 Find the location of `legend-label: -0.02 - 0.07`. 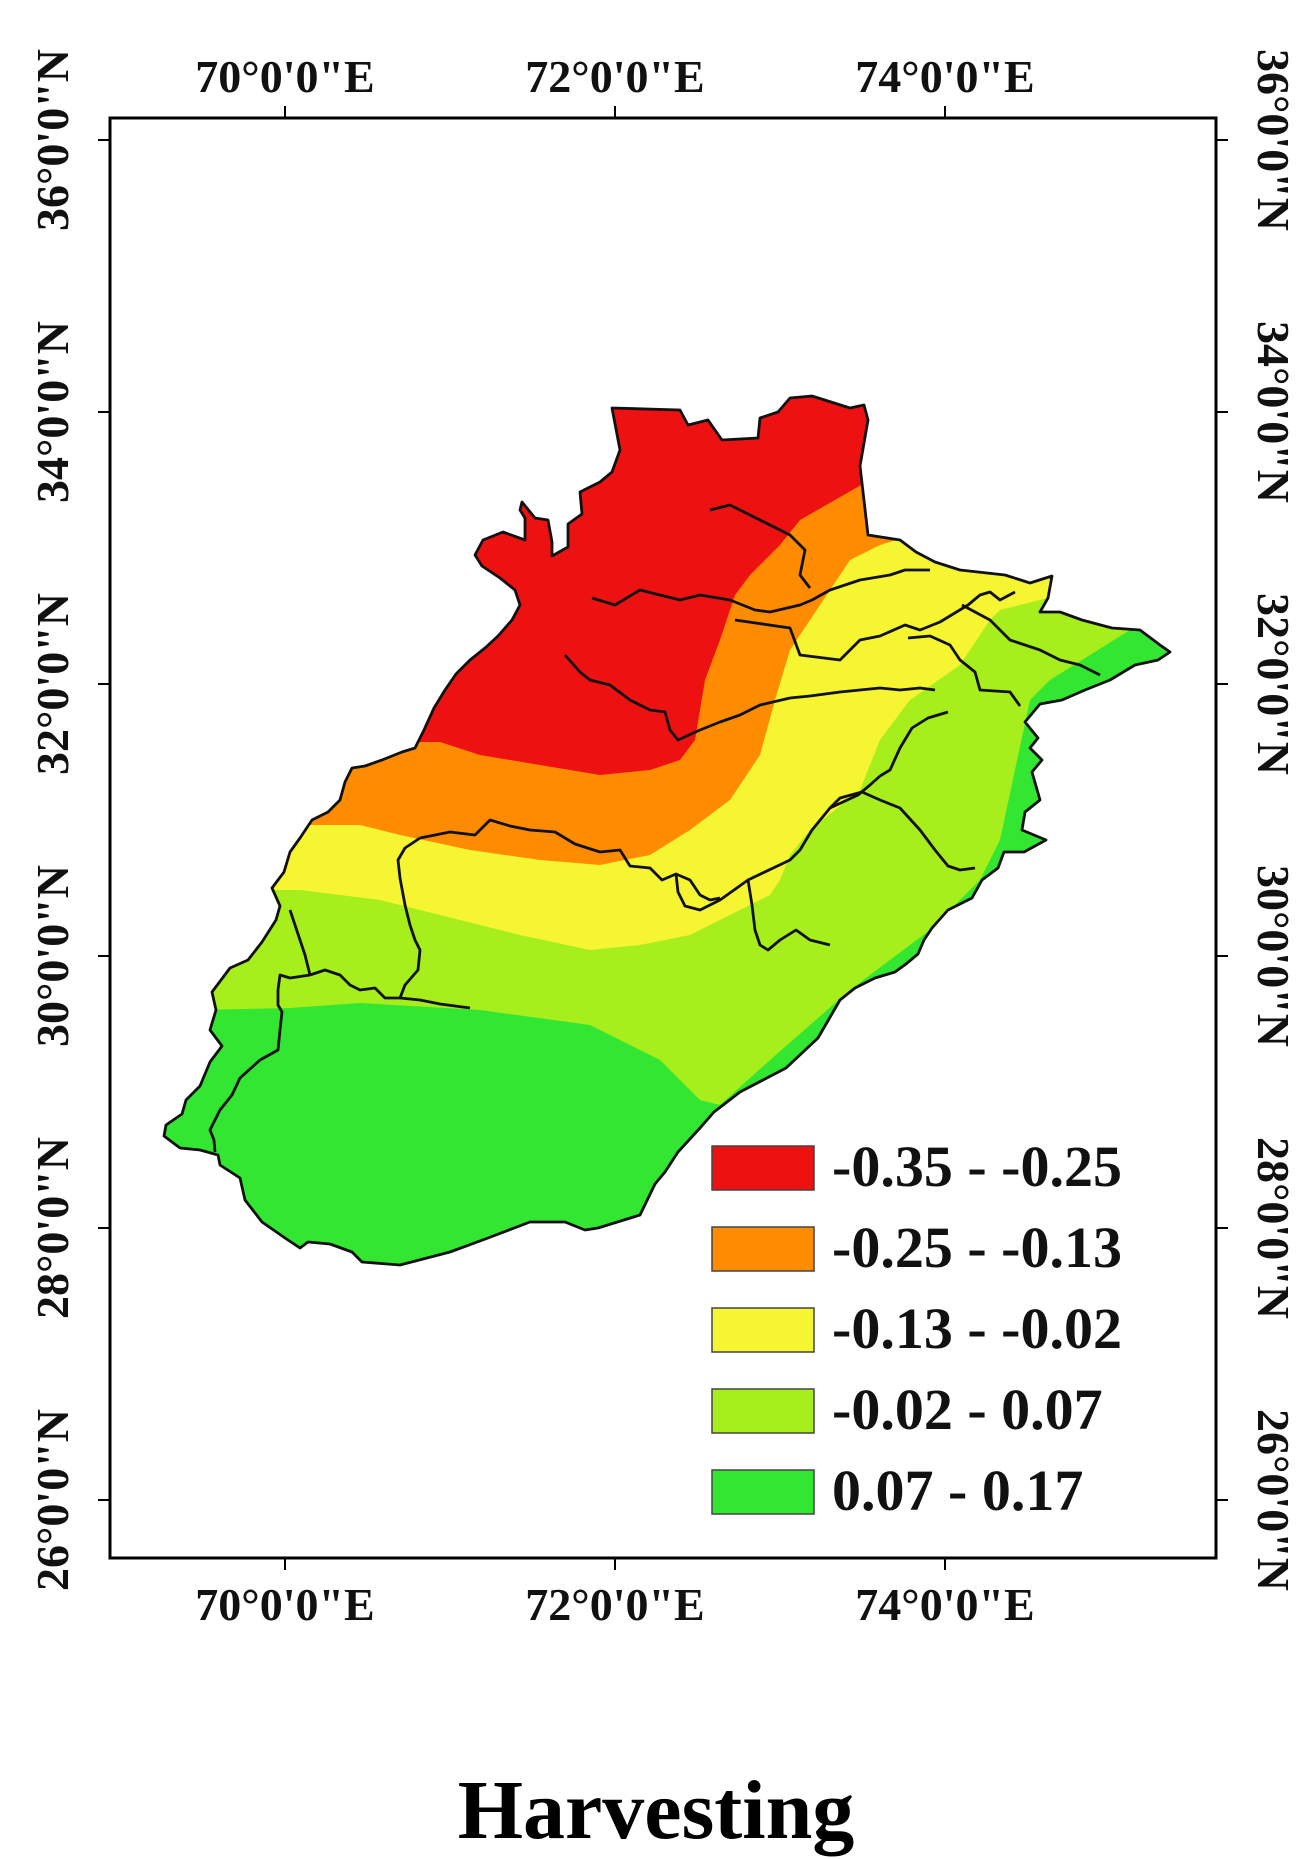

legend-label: -0.02 - 0.07 is located at coordinates (967, 1409).